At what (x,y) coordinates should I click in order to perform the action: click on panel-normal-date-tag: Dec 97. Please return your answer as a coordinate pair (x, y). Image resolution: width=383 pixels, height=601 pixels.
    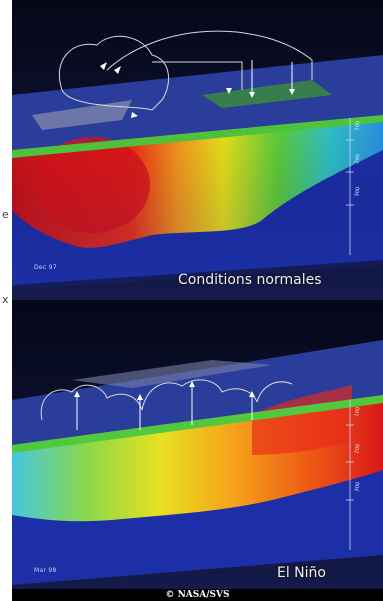
    Looking at the image, I should click on (45, 267).